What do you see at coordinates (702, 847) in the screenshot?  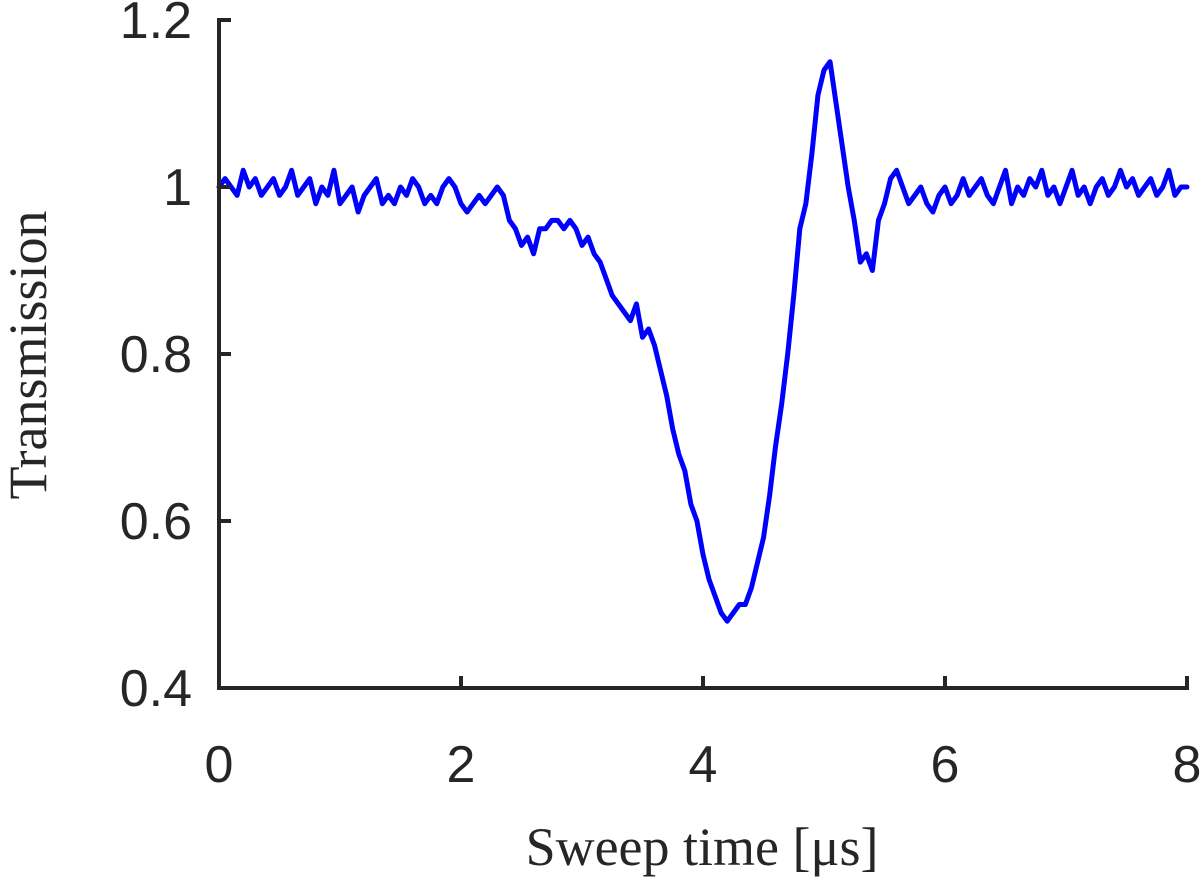 I see `x-axis-label: Sweep time [μs]` at bounding box center [702, 847].